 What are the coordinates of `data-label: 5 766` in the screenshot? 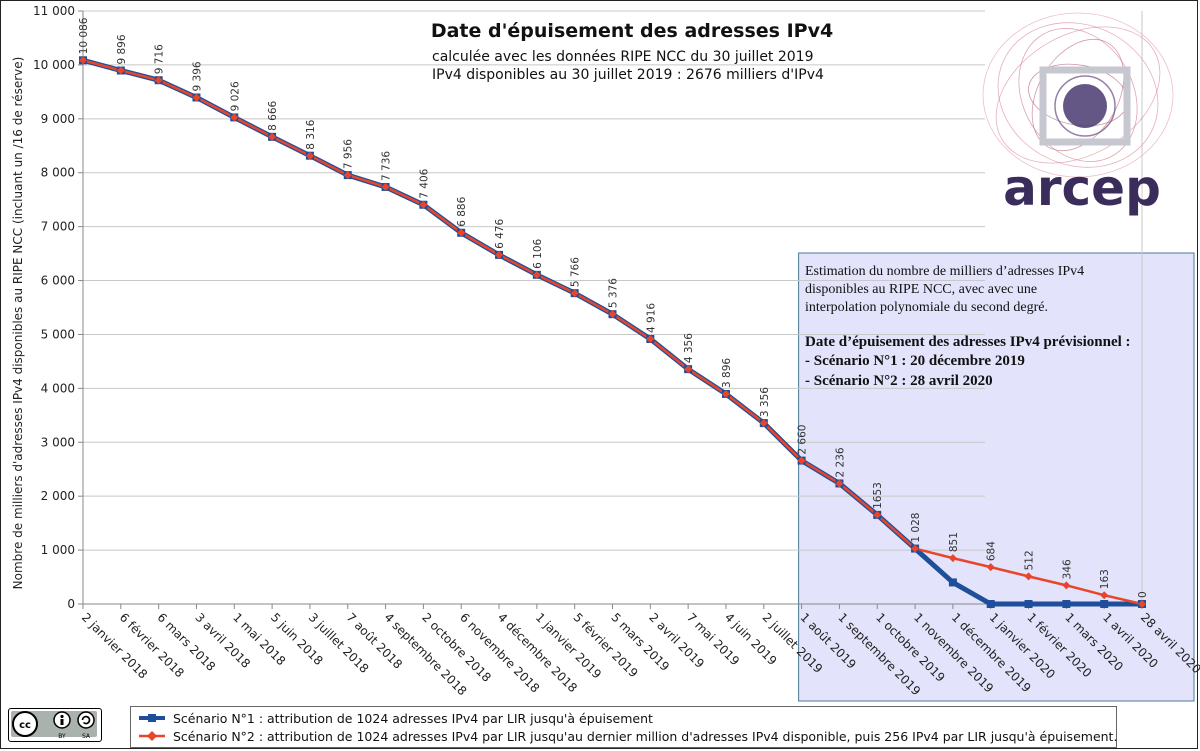 It's located at (576, 272).